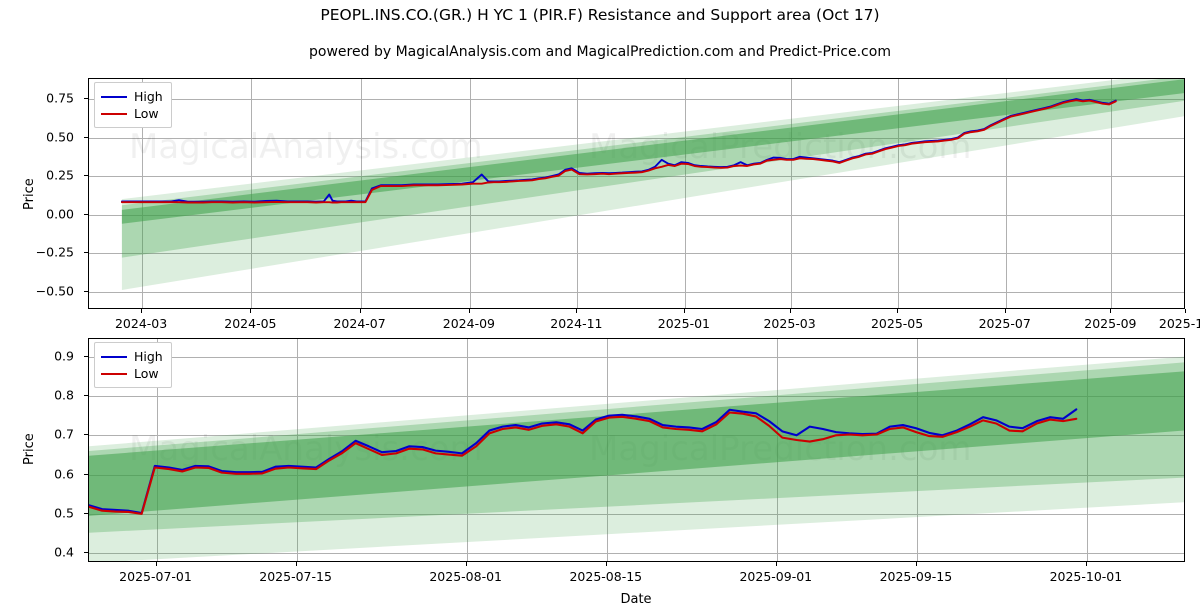  I want to click on legend-item-low: Low, so click(132, 113).